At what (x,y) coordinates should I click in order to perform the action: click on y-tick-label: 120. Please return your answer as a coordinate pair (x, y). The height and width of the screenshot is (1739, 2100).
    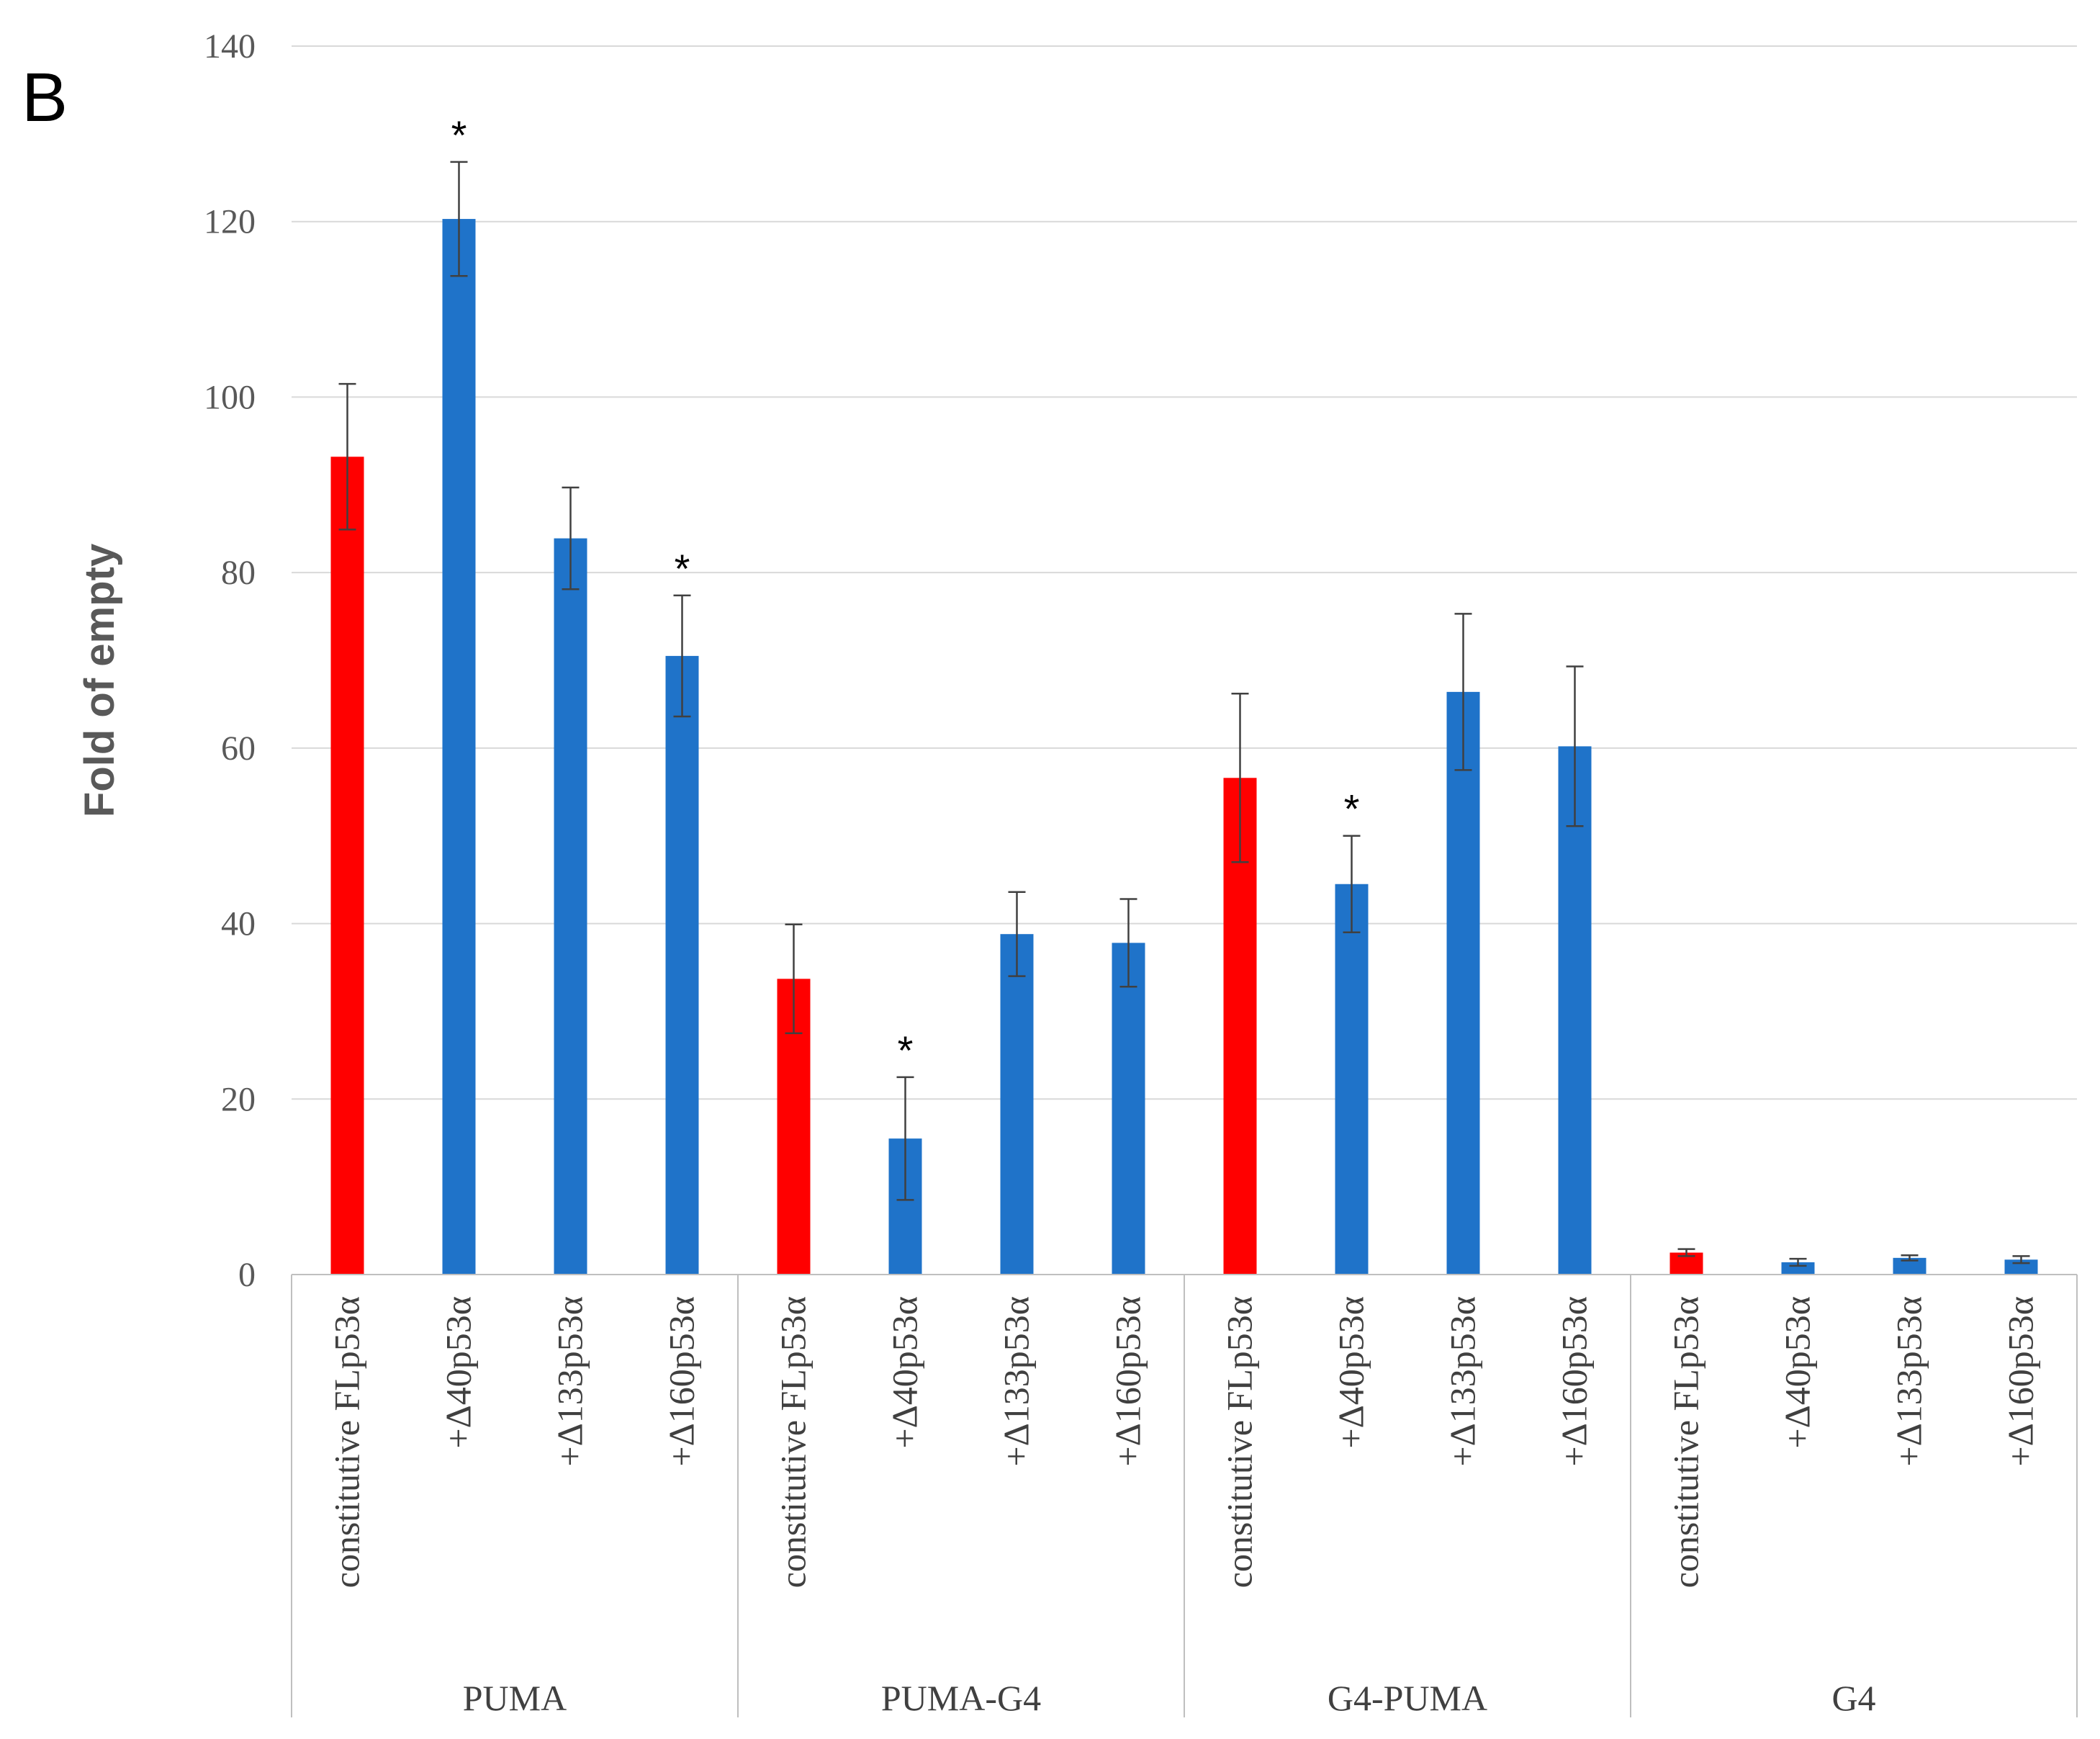
    Looking at the image, I should click on (230, 222).